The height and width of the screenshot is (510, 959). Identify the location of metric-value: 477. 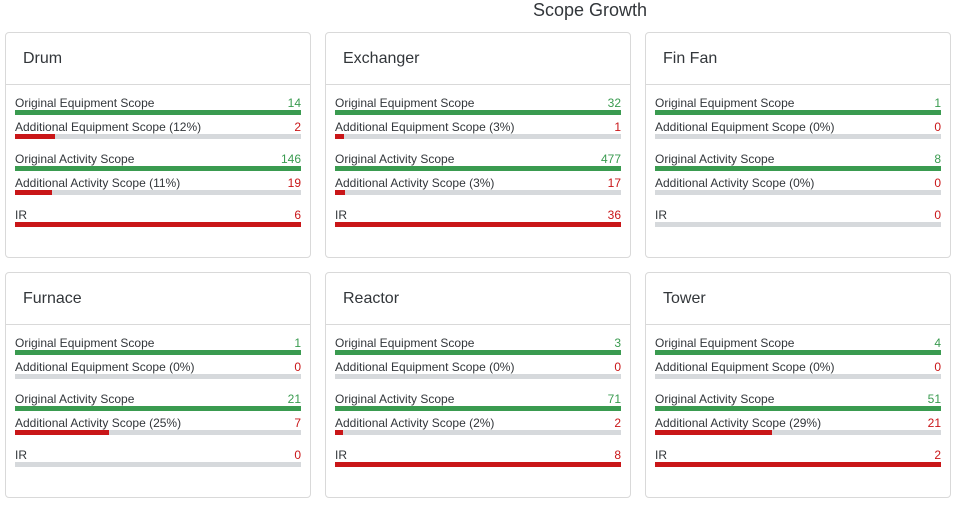
(610, 159).